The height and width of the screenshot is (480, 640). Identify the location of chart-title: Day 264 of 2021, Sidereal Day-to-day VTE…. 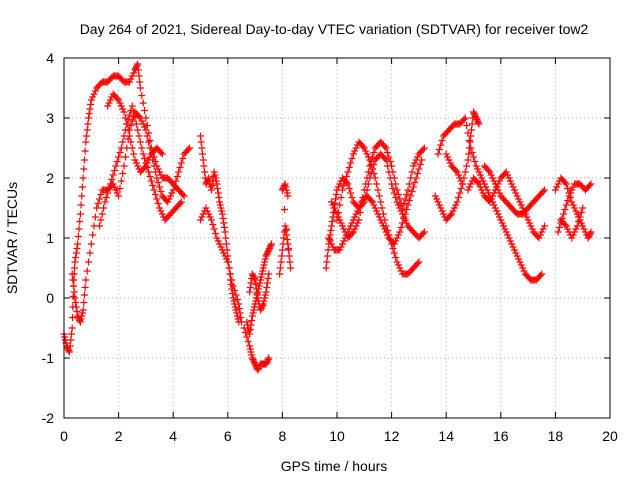
(334, 29).